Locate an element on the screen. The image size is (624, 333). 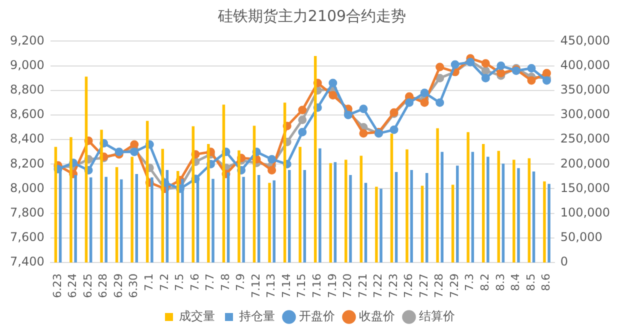
y-tick-label: 9,000 is located at coordinates (27, 65).